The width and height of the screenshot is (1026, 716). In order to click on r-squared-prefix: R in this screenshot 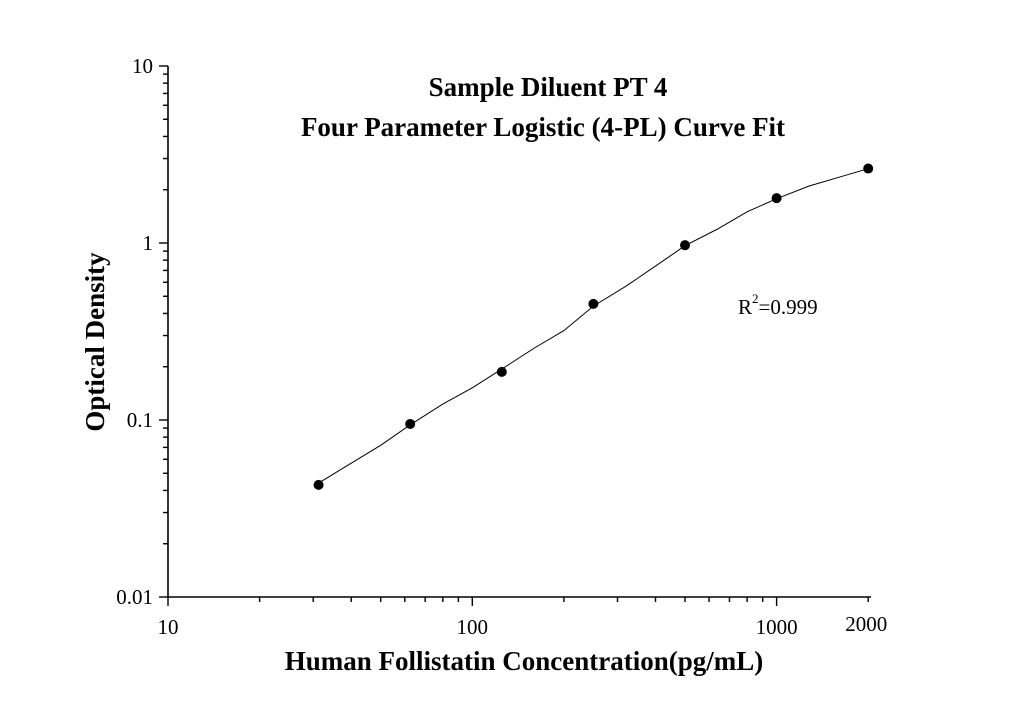, I will do `click(745, 307)`.